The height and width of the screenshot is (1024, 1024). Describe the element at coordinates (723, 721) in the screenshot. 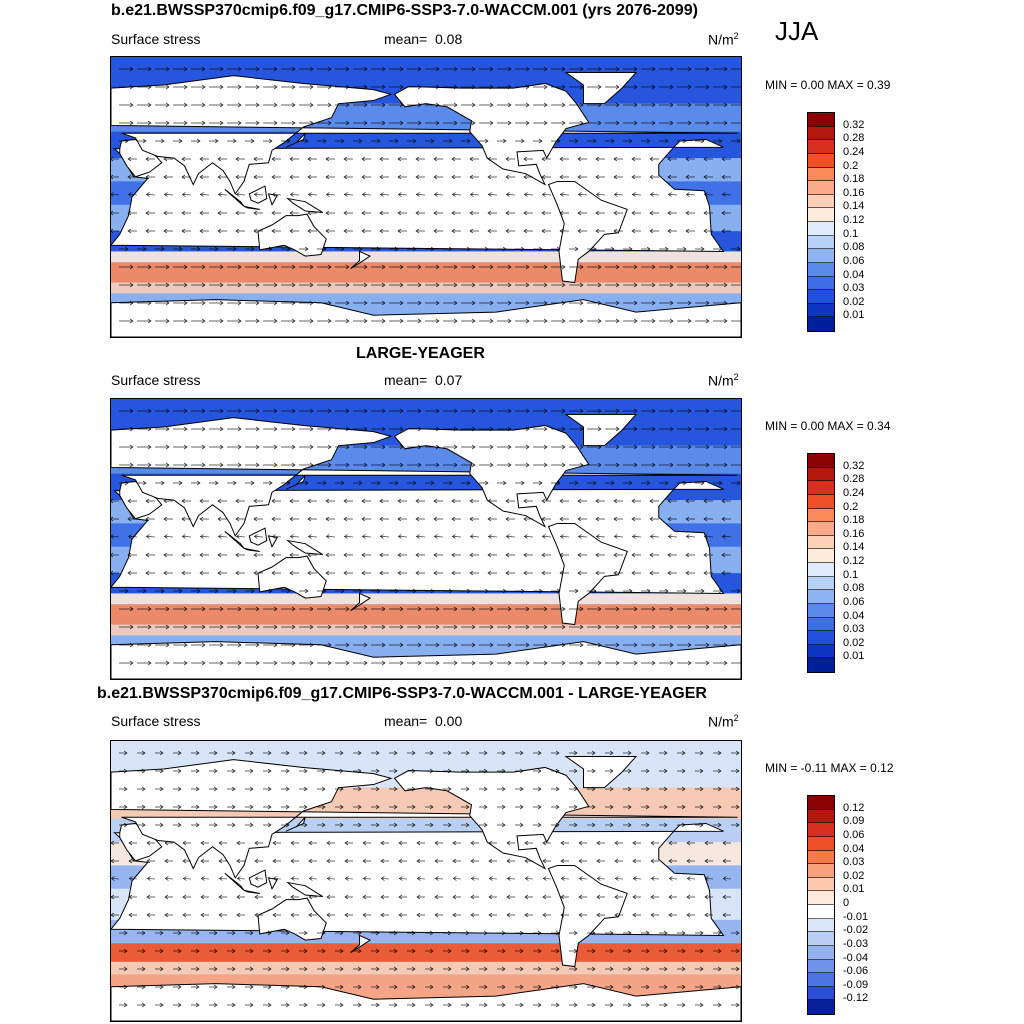

I see `panel3-units: N/m2` at that location.